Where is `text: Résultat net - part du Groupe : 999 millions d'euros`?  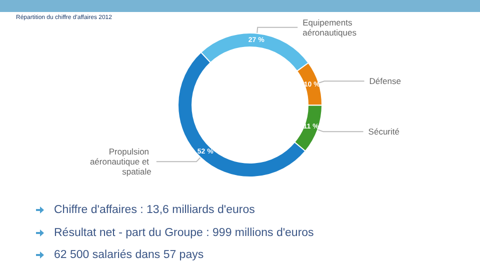 text: Résultat net - part du Groupe : 999 millions d'euros is located at coordinates (184, 232).